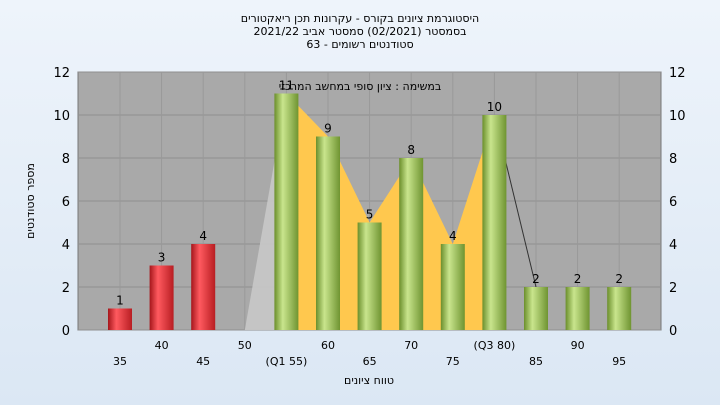  Describe the element at coordinates (328, 345) in the screenshot. I see `x-tick-label: 60` at that location.